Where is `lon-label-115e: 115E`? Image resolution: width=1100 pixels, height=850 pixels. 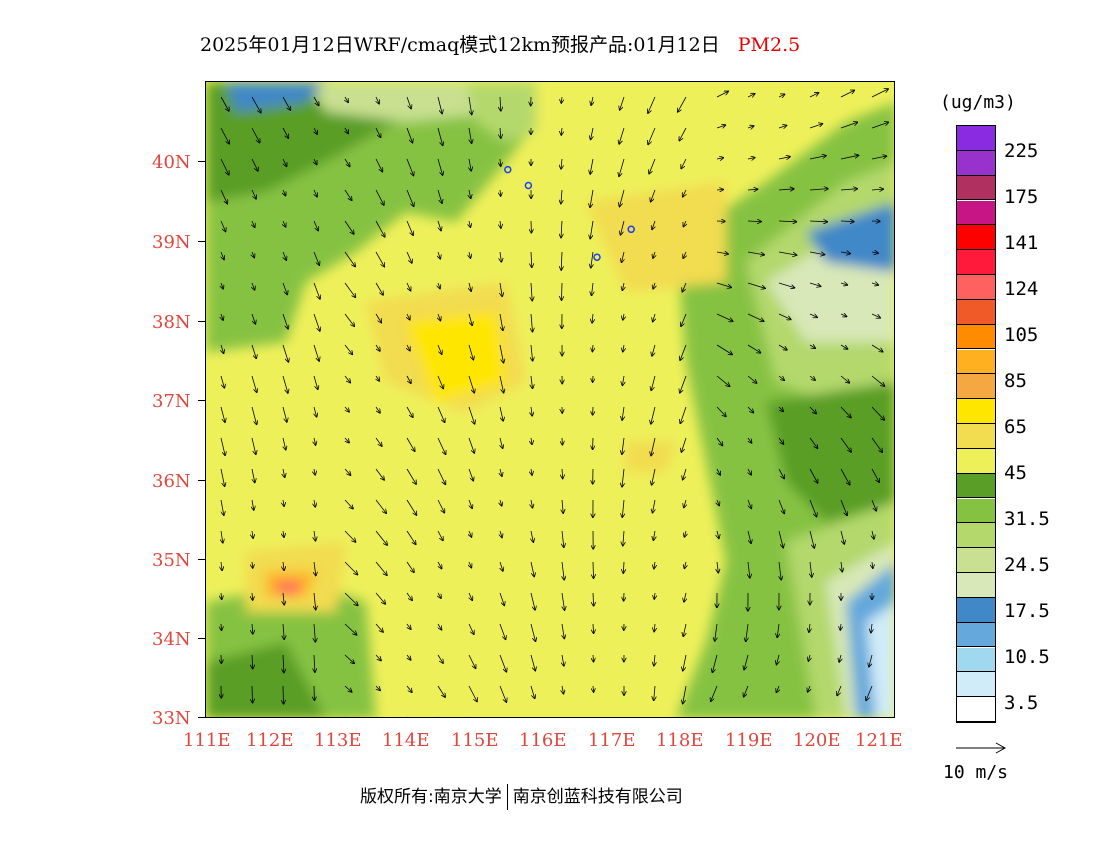 lon-label-115e: 115E is located at coordinates (475, 740).